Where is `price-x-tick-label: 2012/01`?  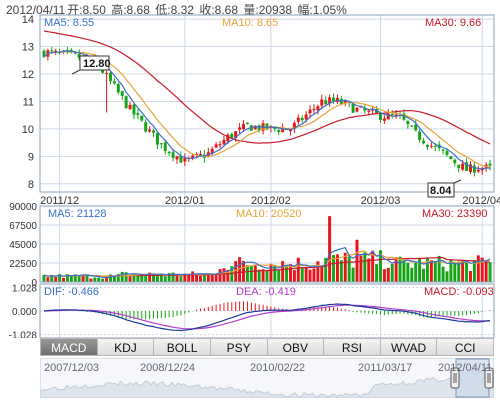
price-x-tick-label: 2012/01 is located at coordinates (185, 201).